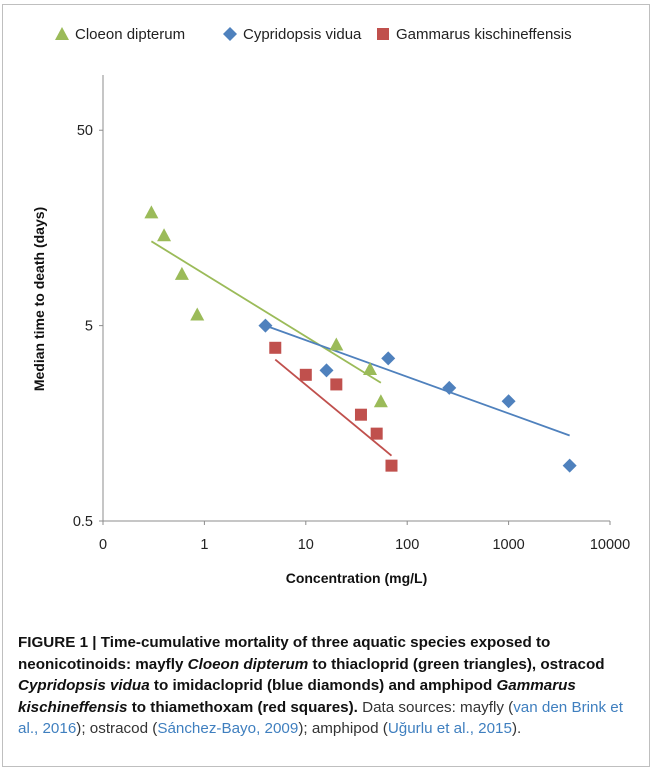 This screenshot has width=655, height=773. I want to click on x-tick-label: 1000, so click(508, 545).